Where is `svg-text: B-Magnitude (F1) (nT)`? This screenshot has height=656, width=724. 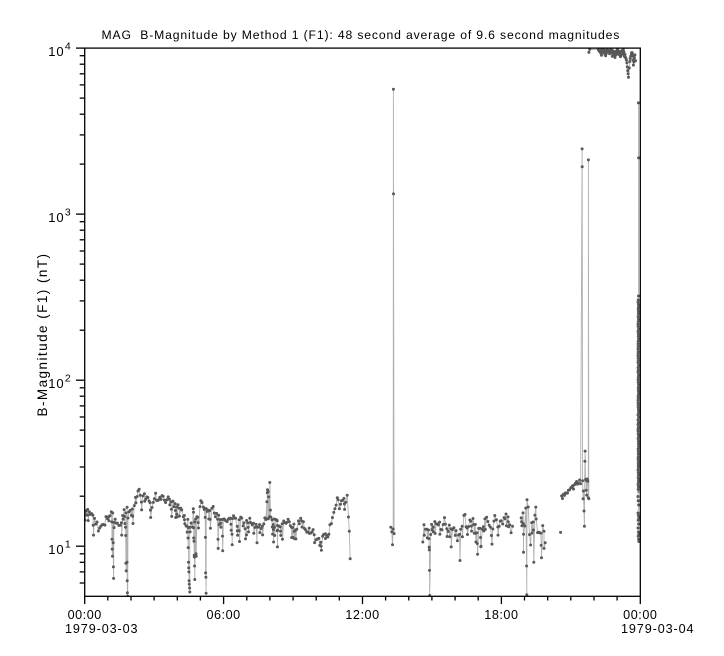 svg-text: B-Magnitude (F1) (nT) is located at coordinates (42, 335).